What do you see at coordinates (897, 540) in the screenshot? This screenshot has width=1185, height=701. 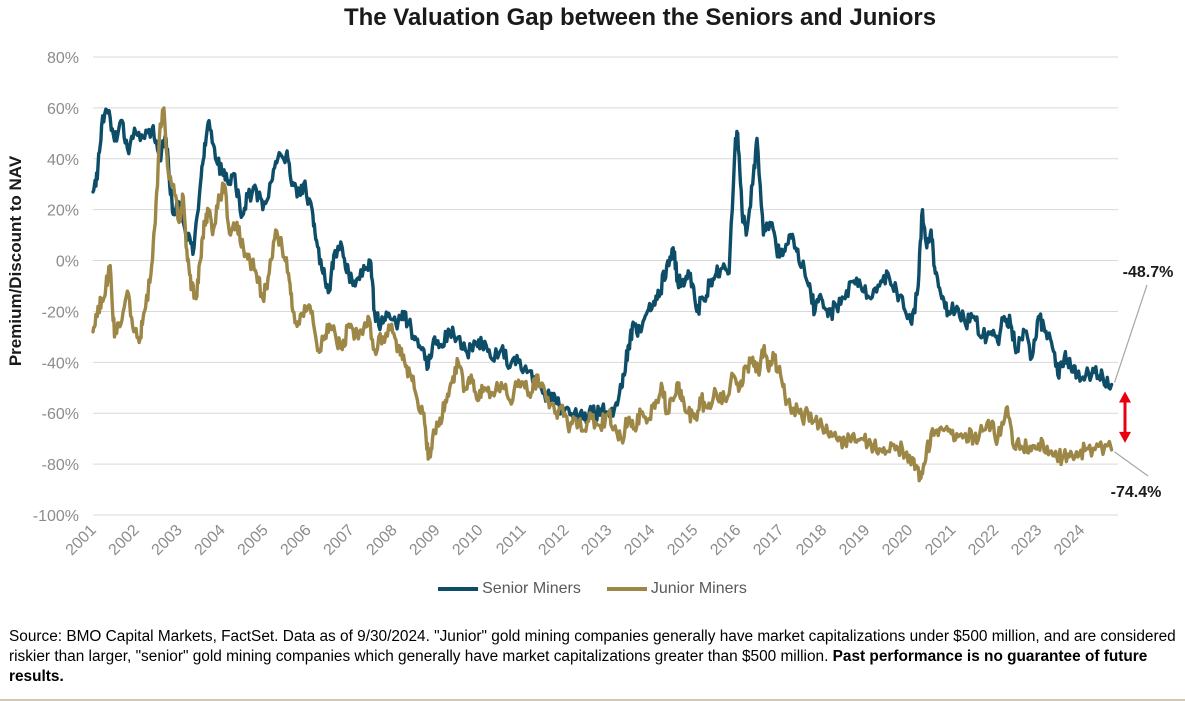 I see `x-tick-label: 2020` at bounding box center [897, 540].